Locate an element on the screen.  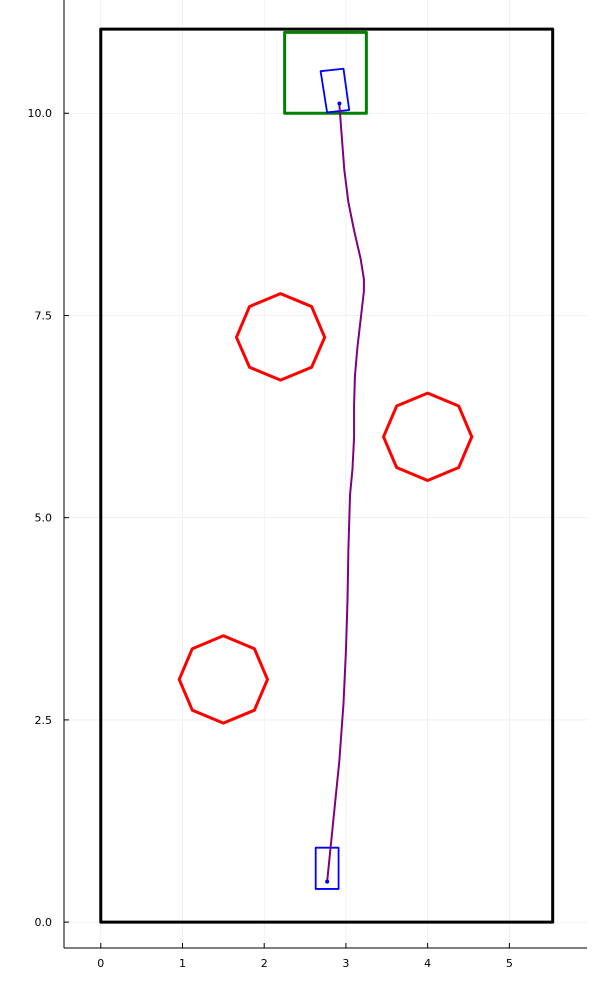
y-tick-label: 5.0 is located at coordinates (44, 518).